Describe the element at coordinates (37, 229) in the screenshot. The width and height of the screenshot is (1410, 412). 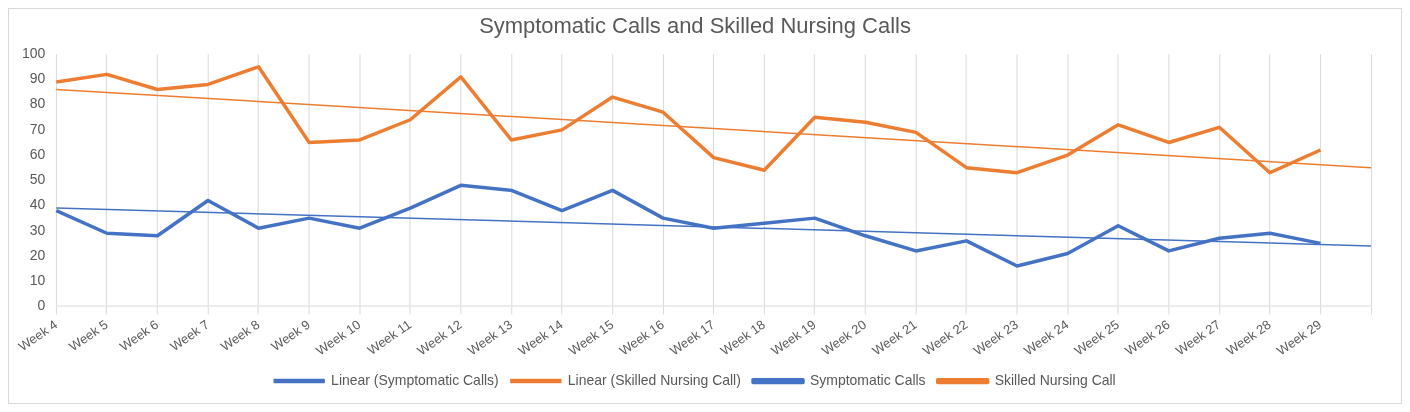
I see `y-tick-label: 30` at that location.